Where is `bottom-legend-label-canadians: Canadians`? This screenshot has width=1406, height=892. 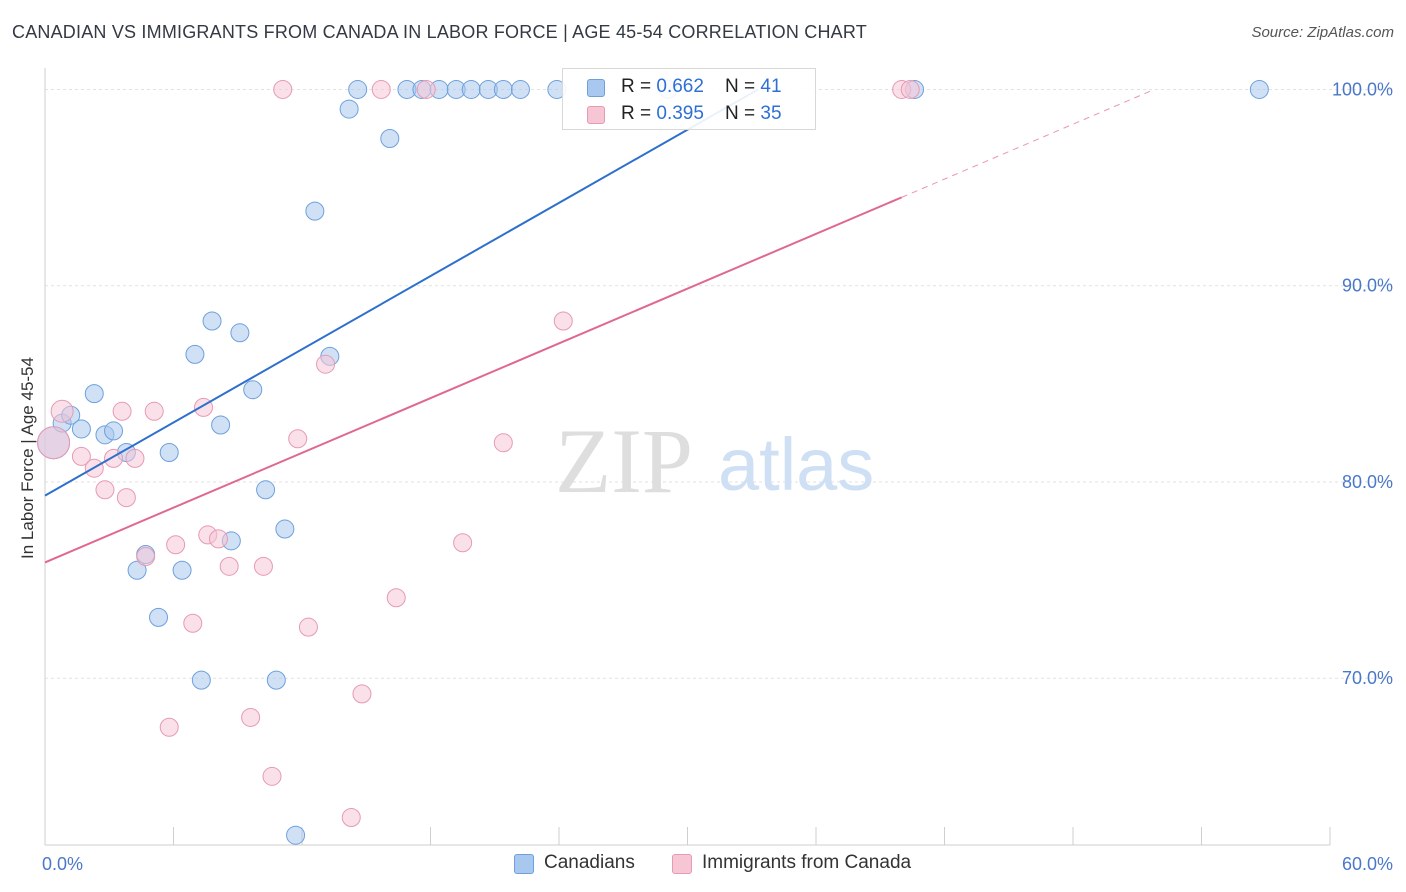 bottom-legend-label-canadians: Canadians is located at coordinates (589, 862).